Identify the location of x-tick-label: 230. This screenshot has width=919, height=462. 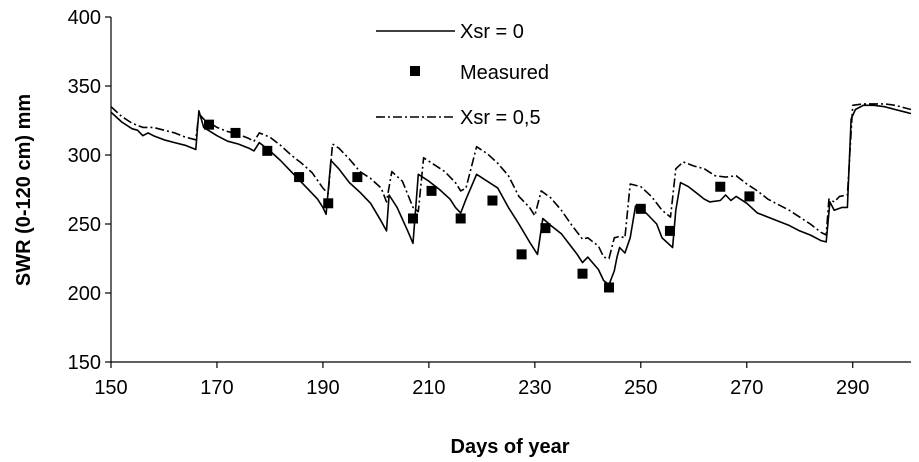
(534, 388).